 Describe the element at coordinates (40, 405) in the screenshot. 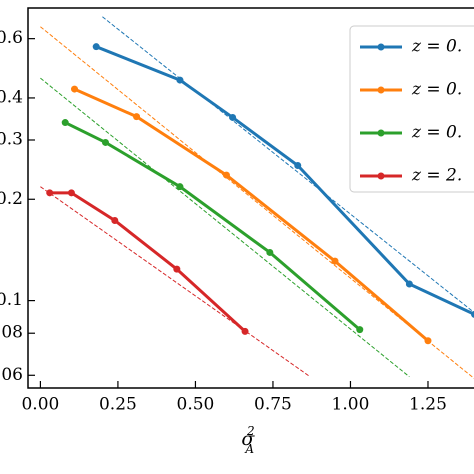

I see `x-tick-label: 0.00` at that location.